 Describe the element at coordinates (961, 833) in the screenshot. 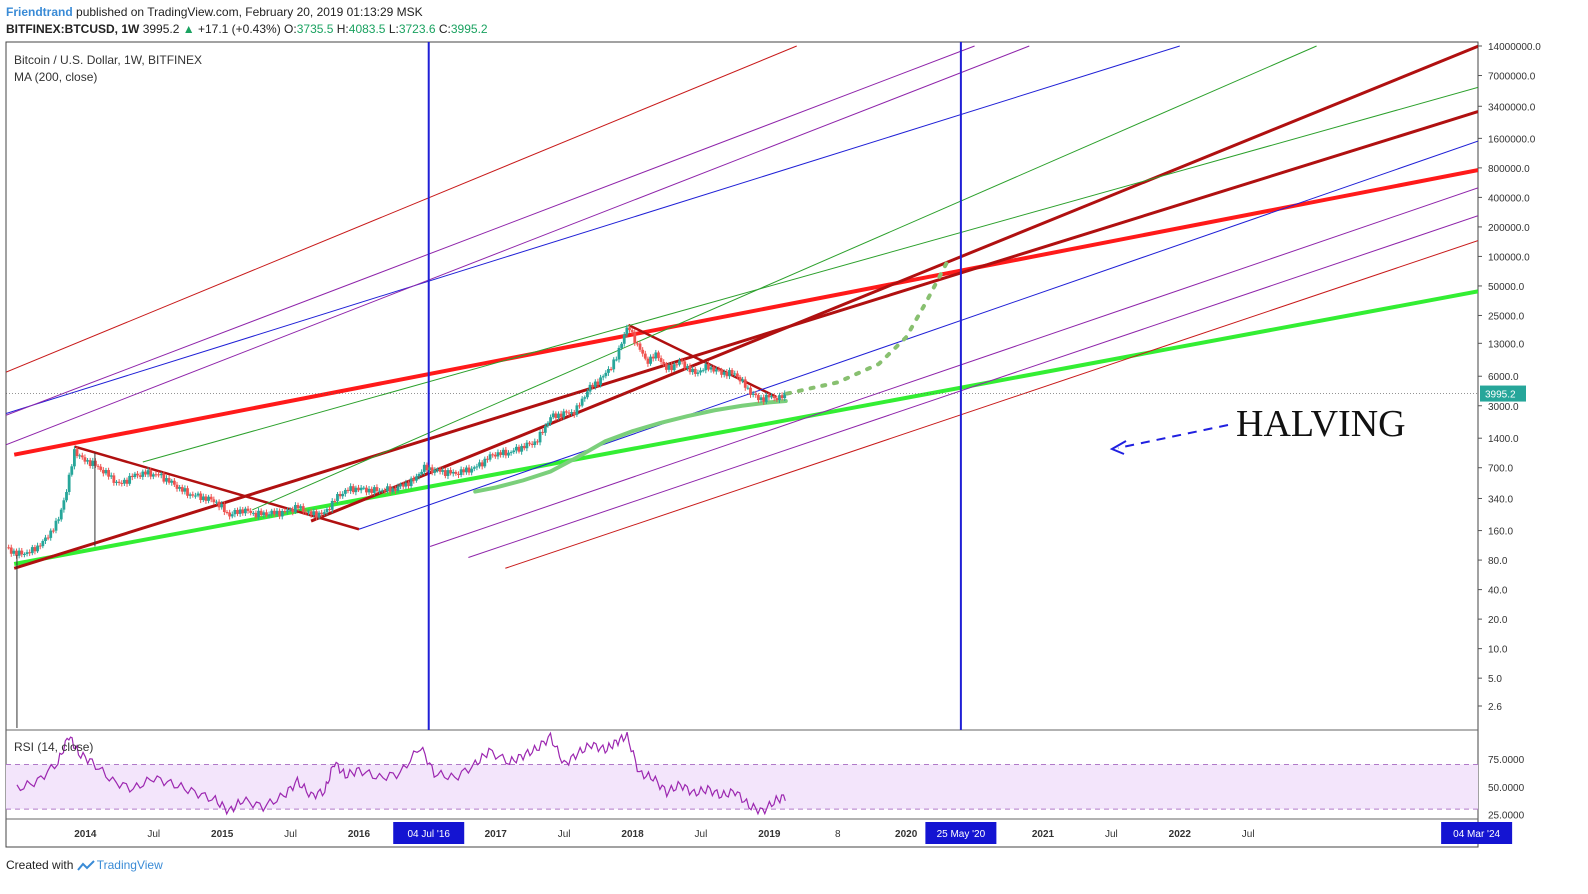

I see `date-marker-badge` at that location.